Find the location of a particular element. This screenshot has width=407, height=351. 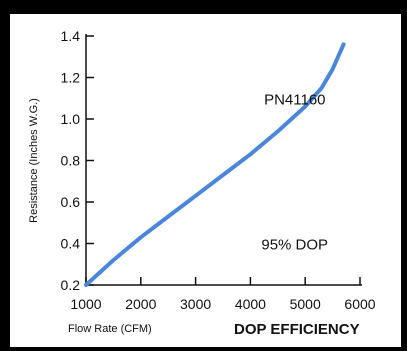

x-tick-label: 4000 is located at coordinates (250, 304).